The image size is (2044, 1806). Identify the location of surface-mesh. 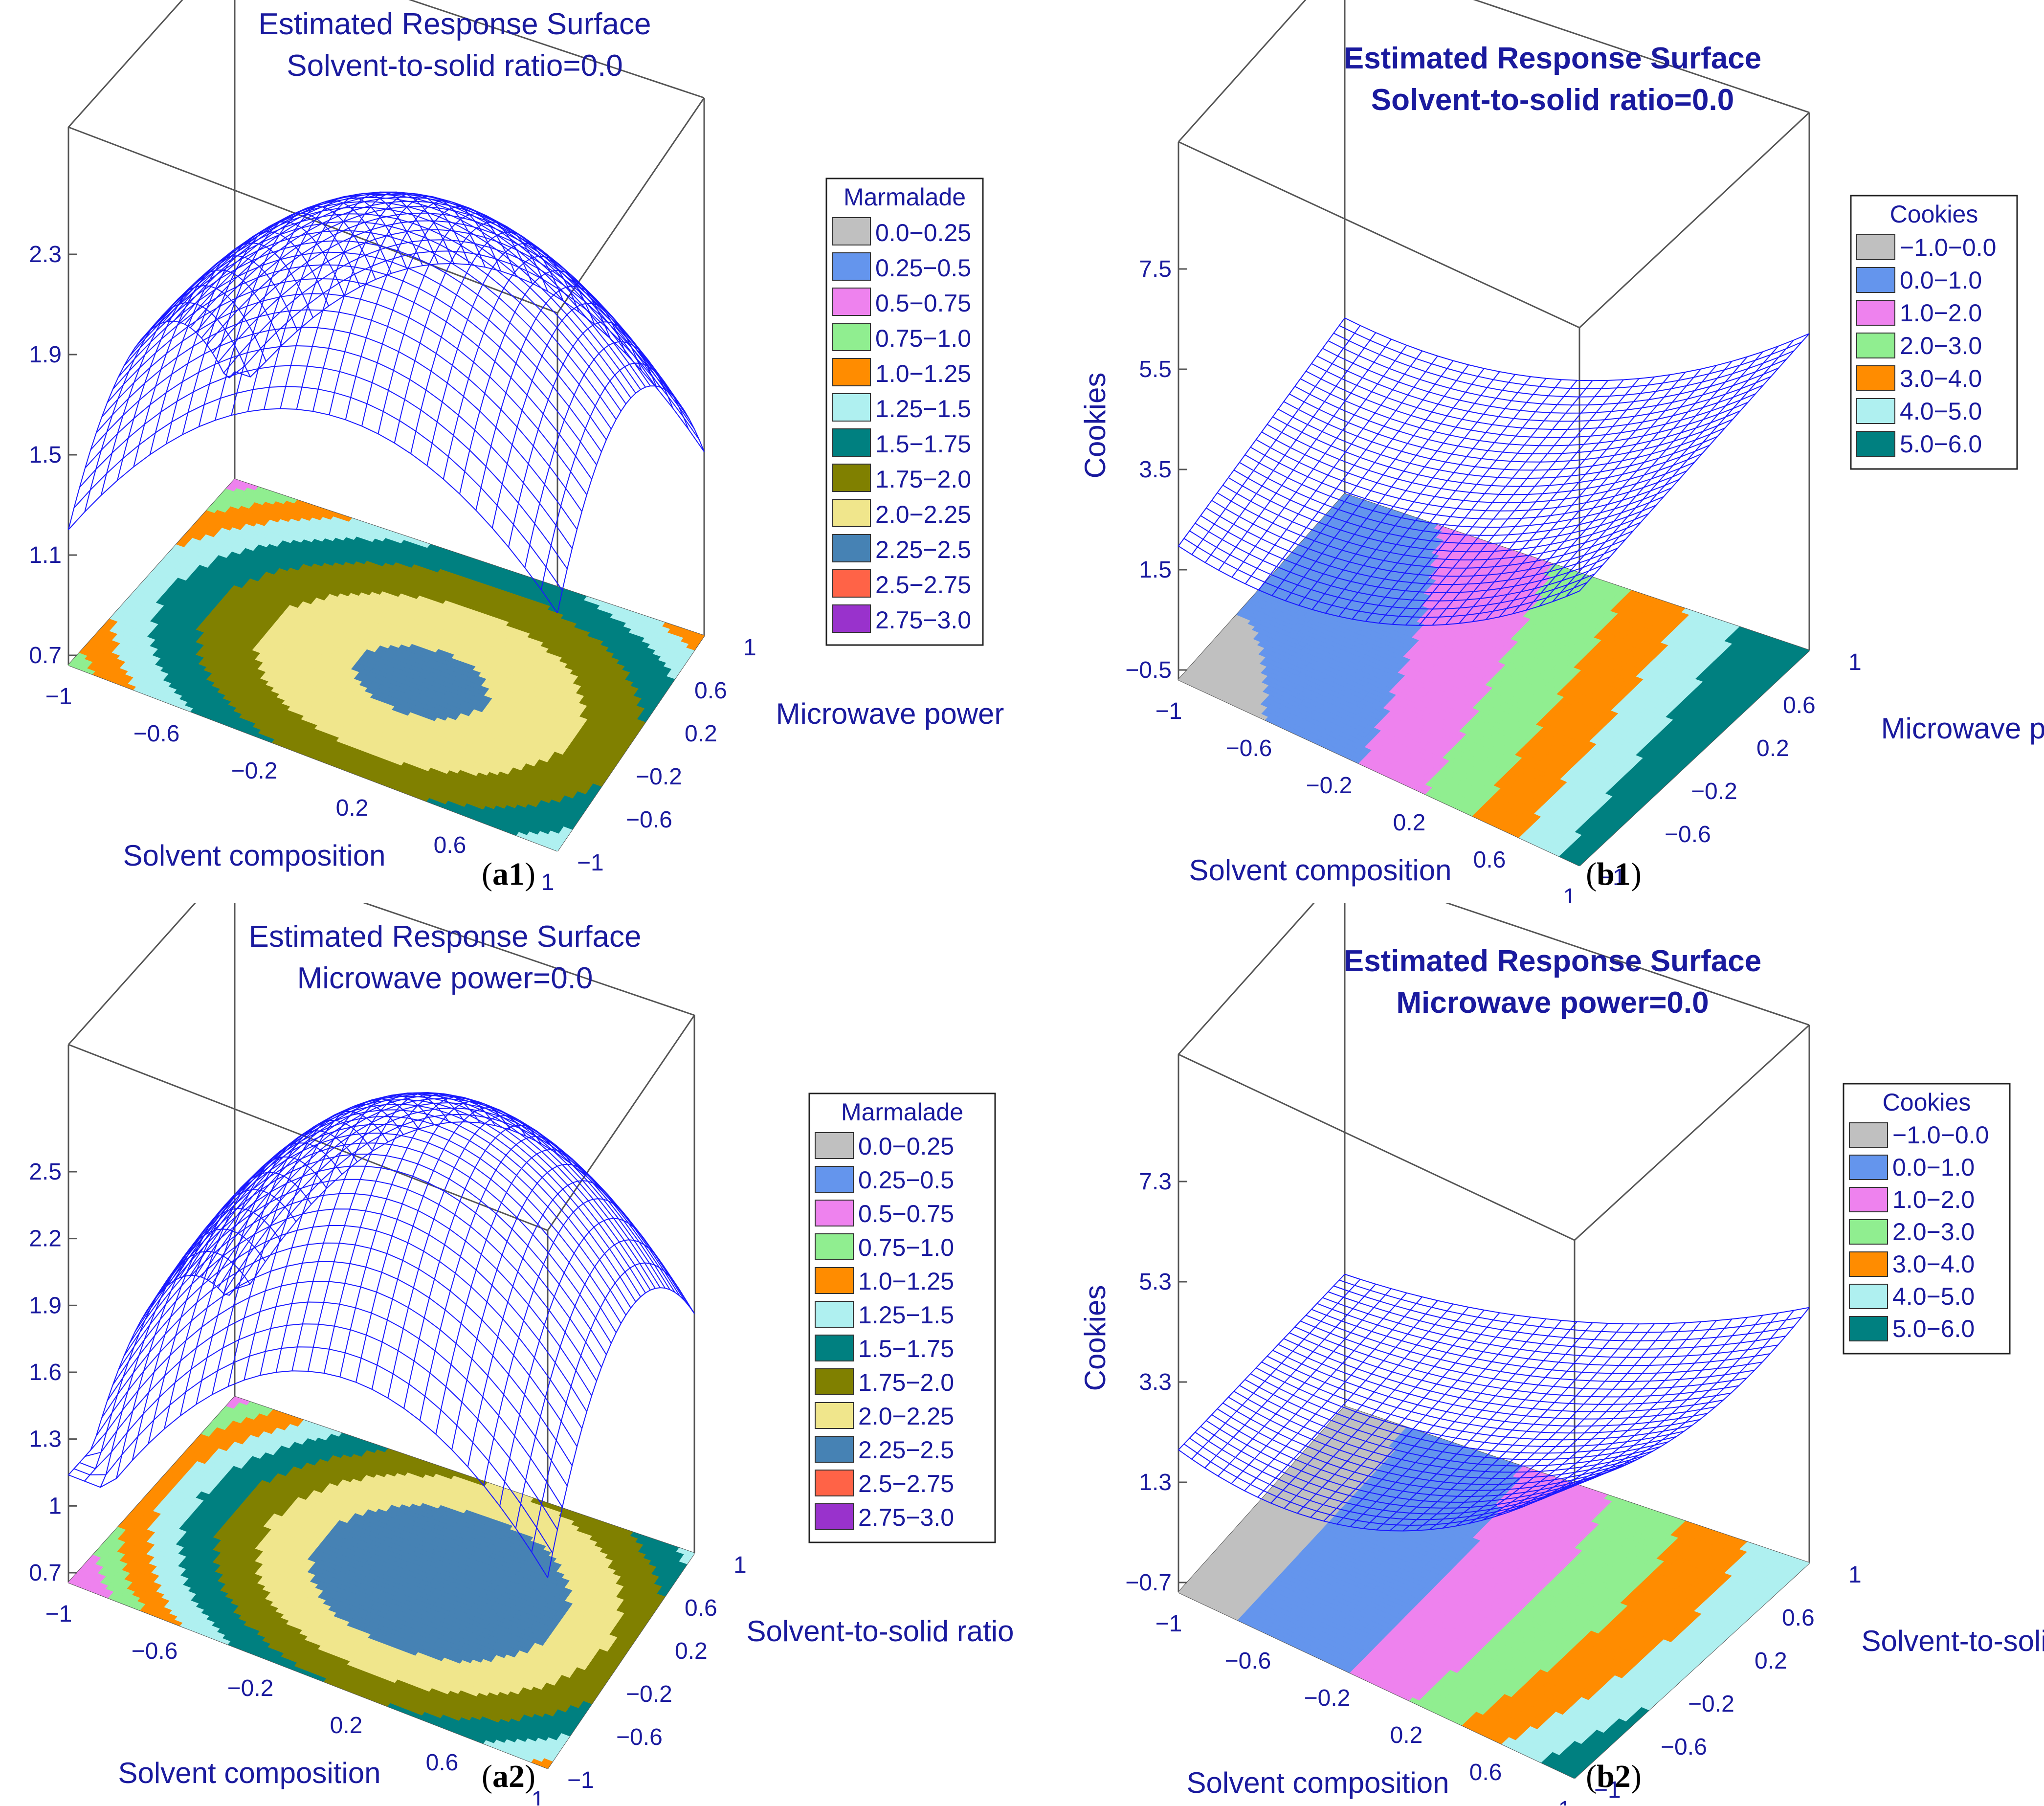
(386, 403).